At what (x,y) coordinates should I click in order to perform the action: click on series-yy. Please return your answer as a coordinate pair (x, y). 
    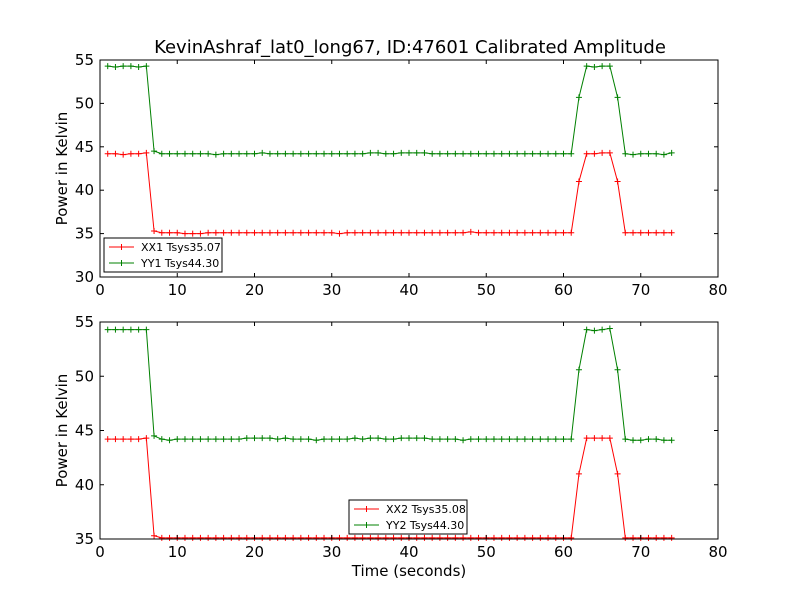
    Looking at the image, I should click on (389, 110).